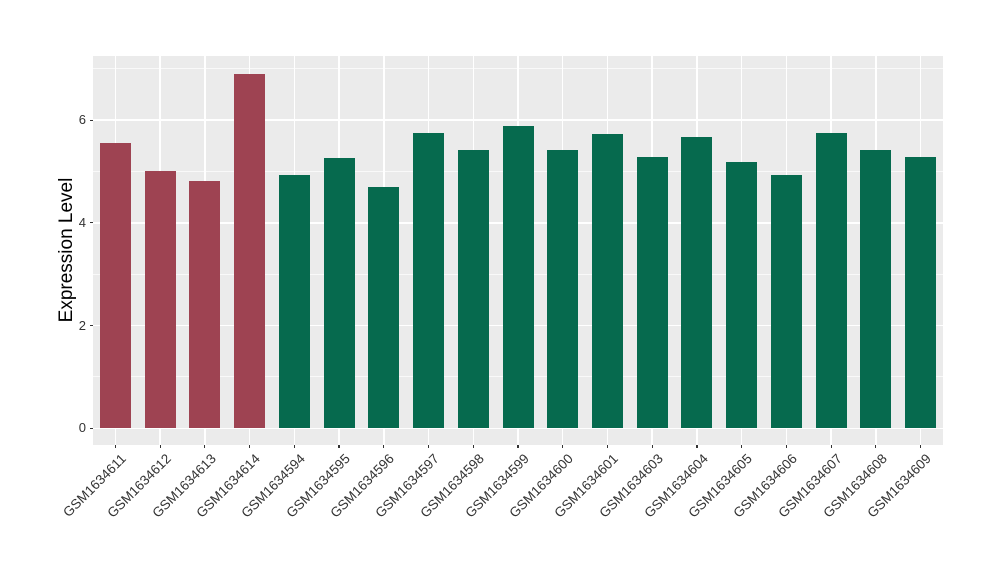  What do you see at coordinates (339, 293) in the screenshot?
I see `bar-GSM1634595` at bounding box center [339, 293].